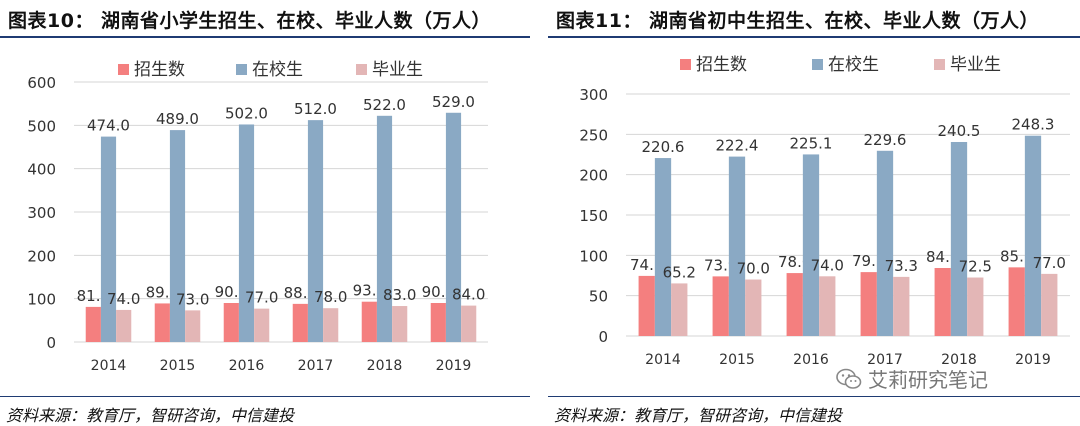 The width and height of the screenshot is (1080, 426). Describe the element at coordinates (468, 295) in the screenshot. I see `data-label: 84.0` at that location.